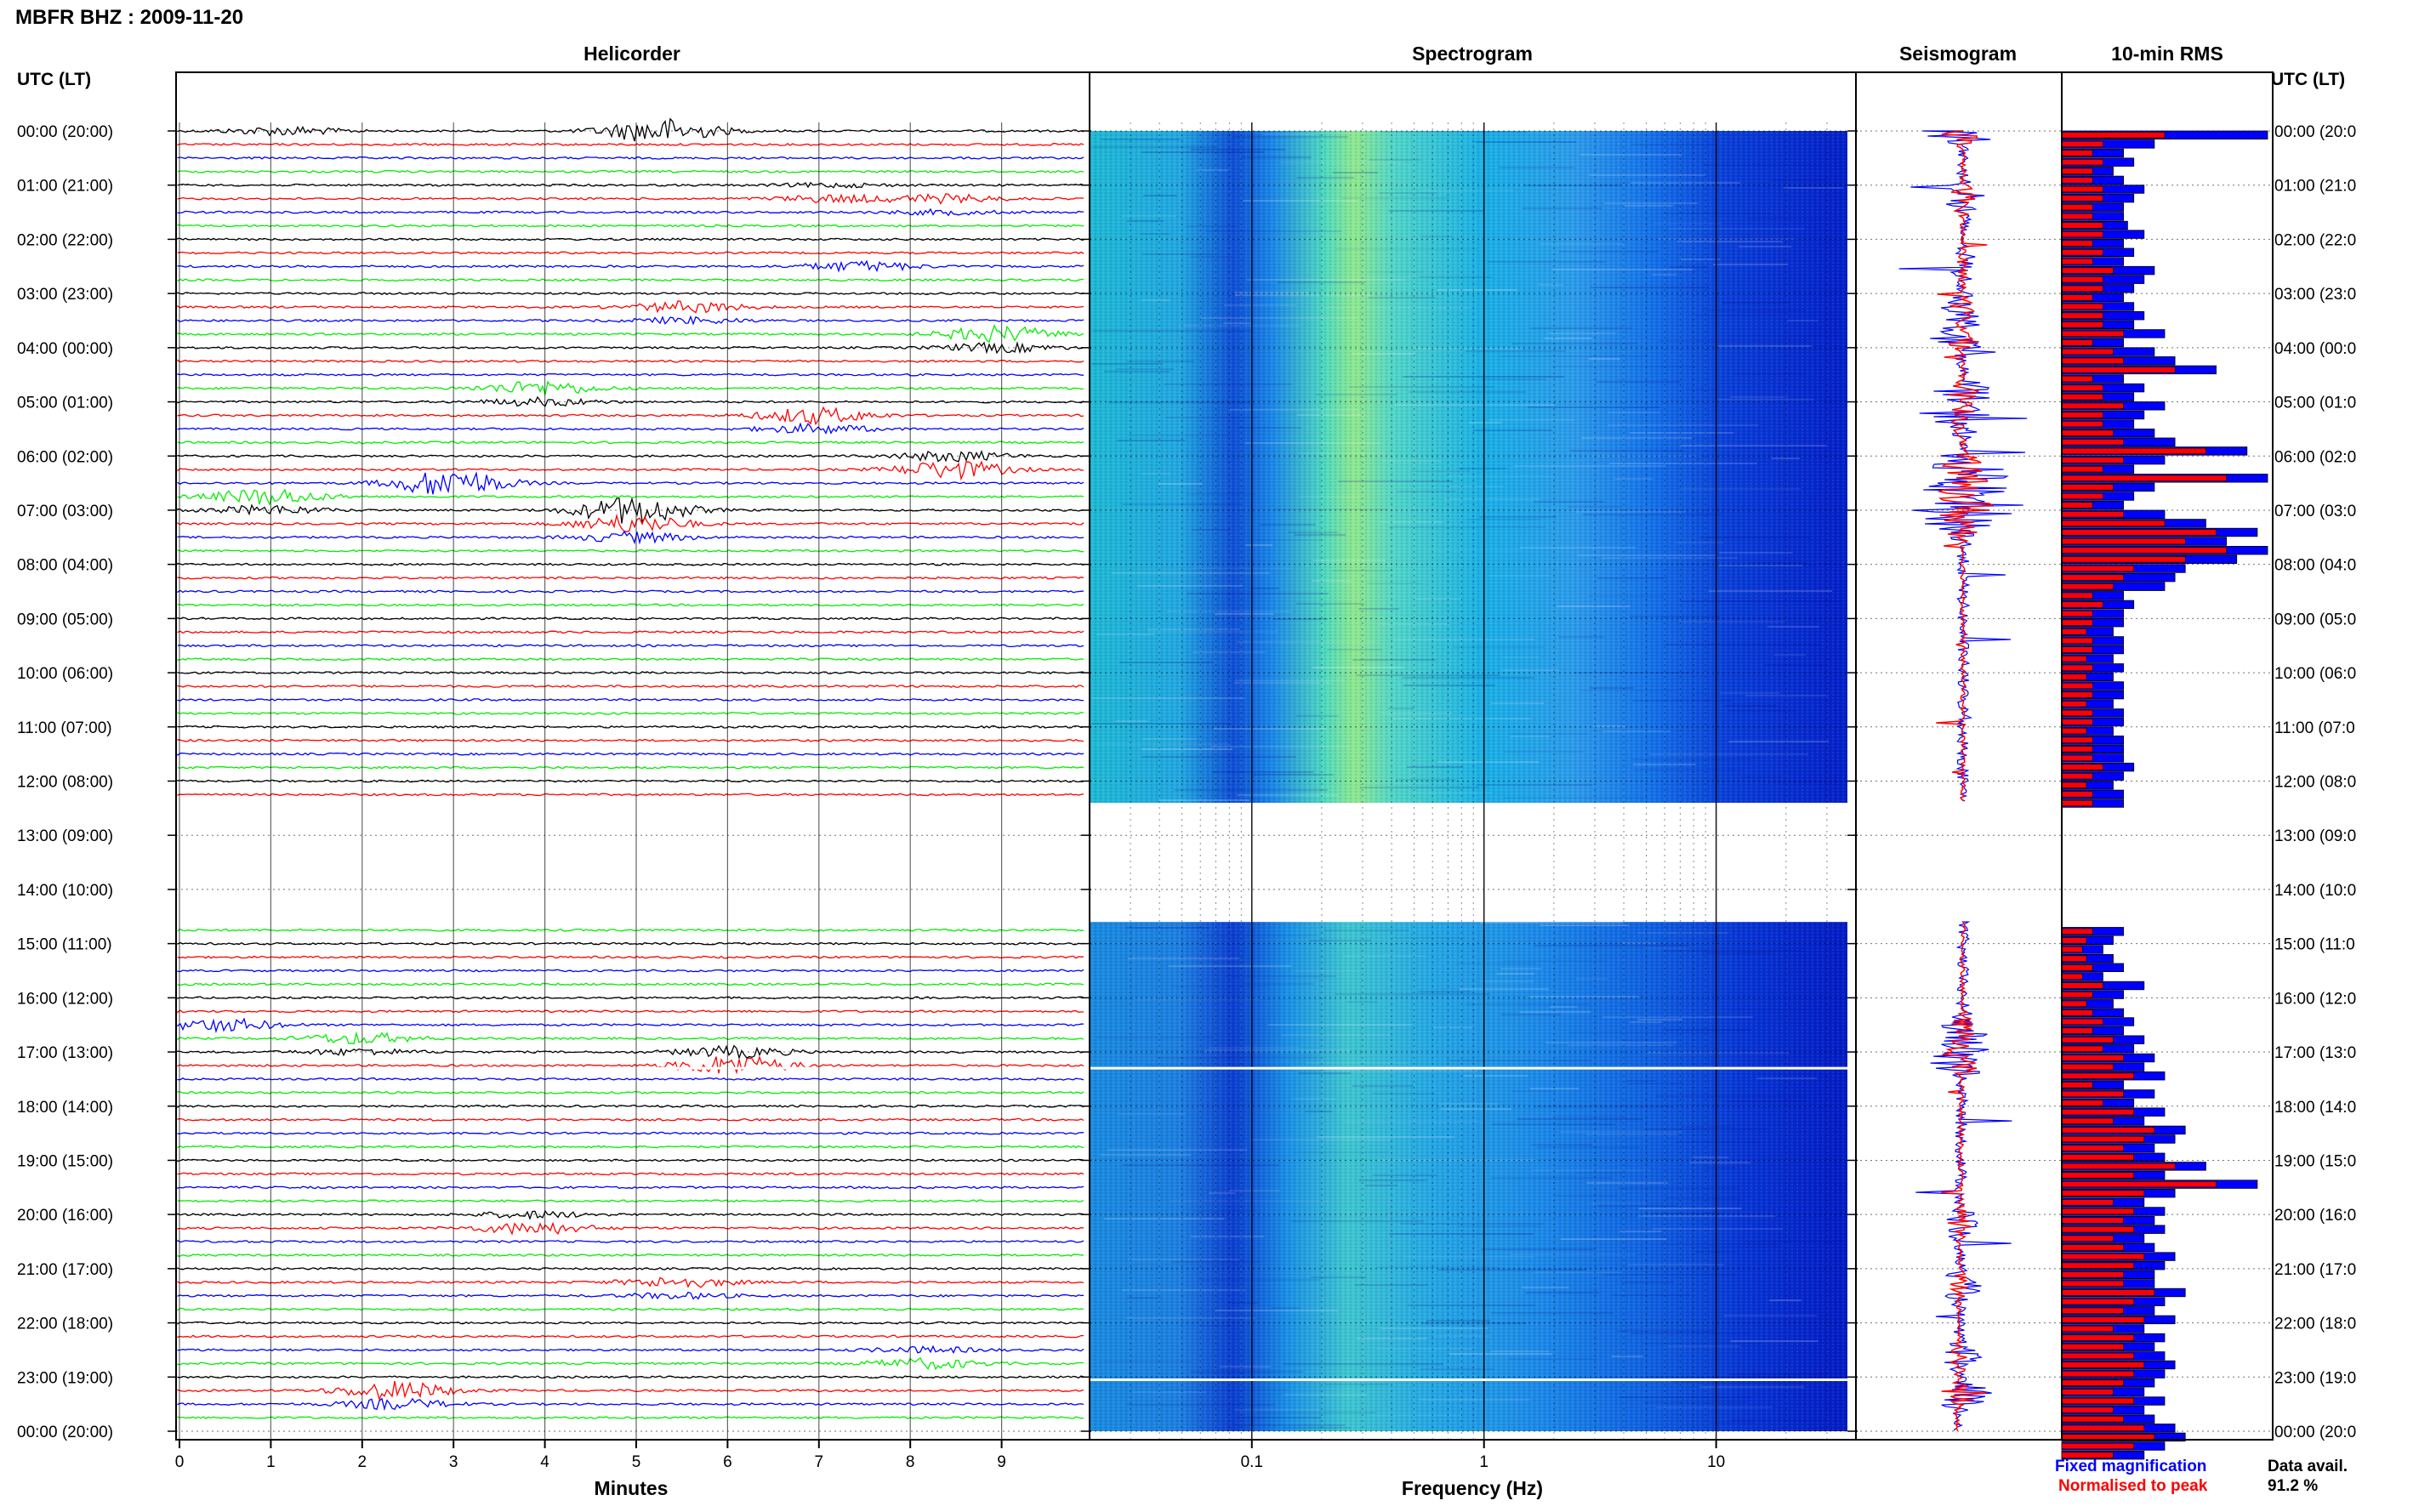 This screenshot has width=2419, height=1512. Describe the element at coordinates (2315, 187) in the screenshot. I see `right-time-label: 01:00 (21:0` at that location.